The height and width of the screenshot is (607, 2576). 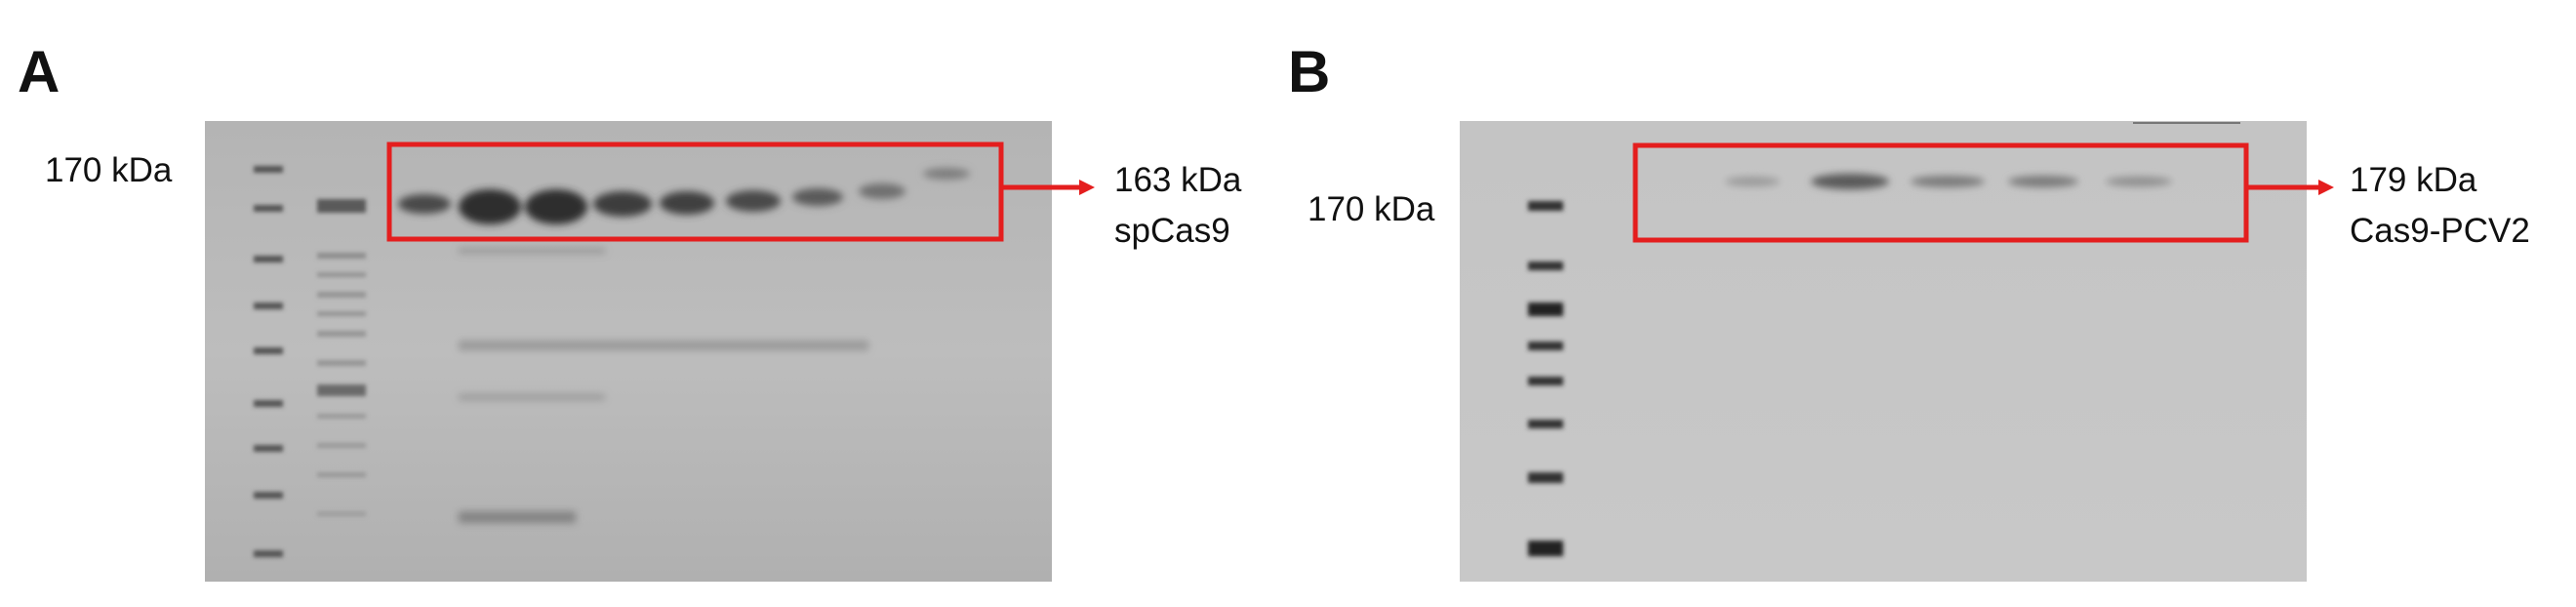 I want to click on panel-b-band-size: 179 kDa, so click(x=2413, y=180).